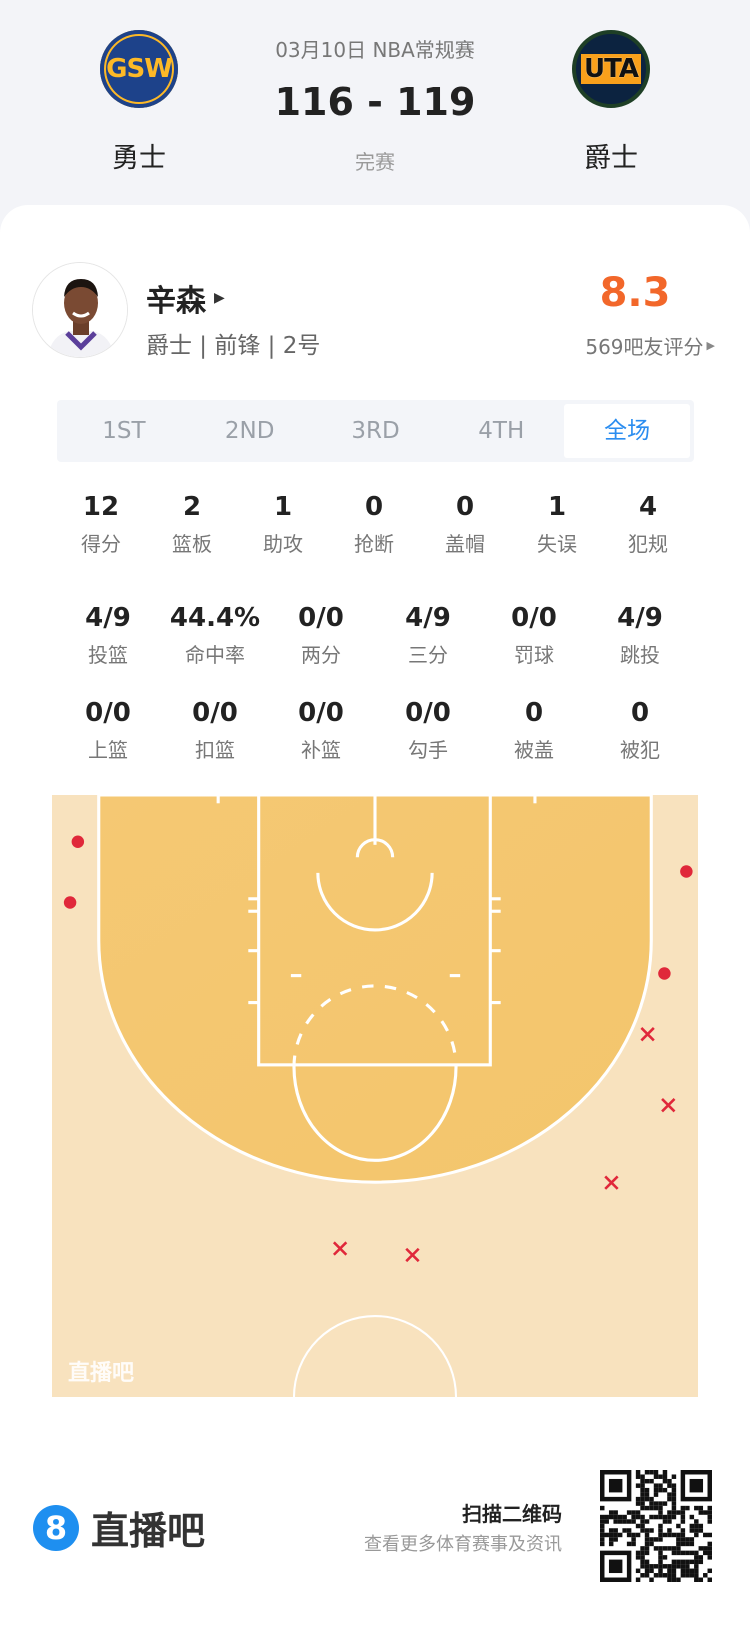 The height and width of the screenshot is (1629, 750). I want to click on stat-value: 44.4%, so click(215, 618).